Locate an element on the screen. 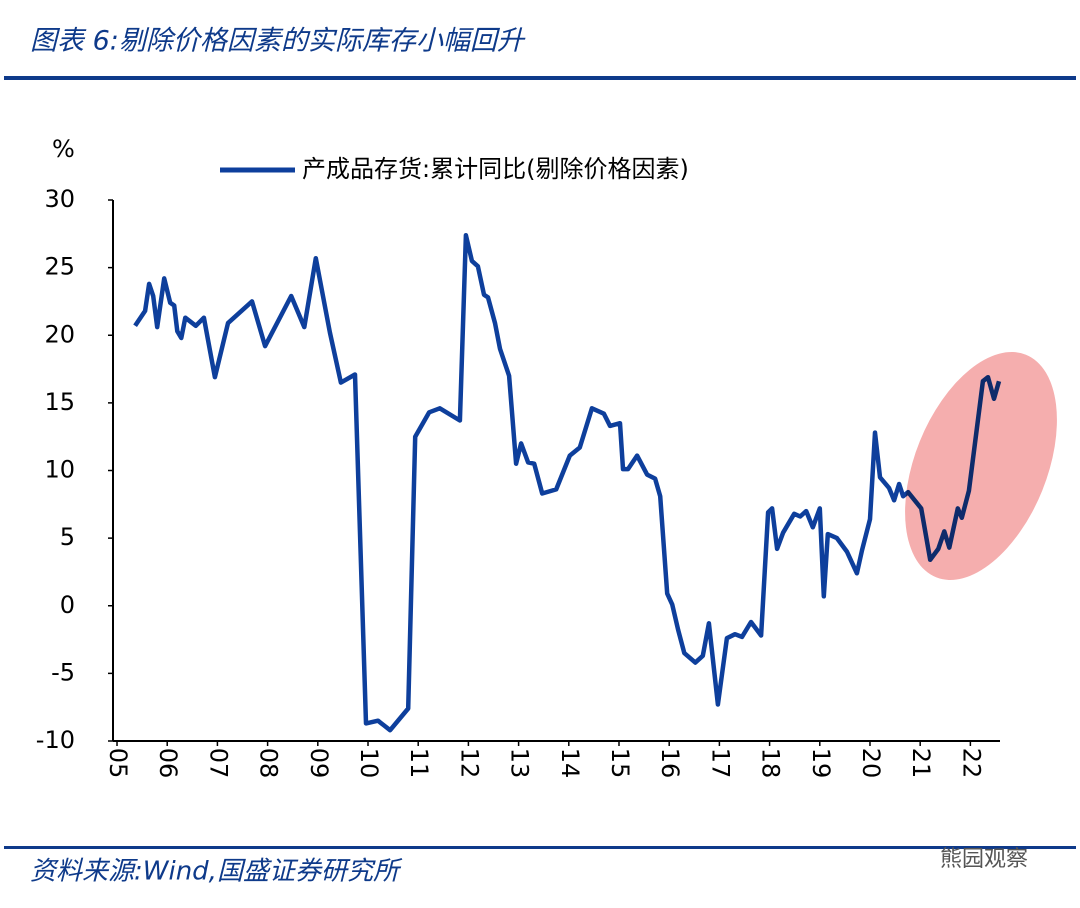  y-tick-label: -10 is located at coordinates (55, 740).